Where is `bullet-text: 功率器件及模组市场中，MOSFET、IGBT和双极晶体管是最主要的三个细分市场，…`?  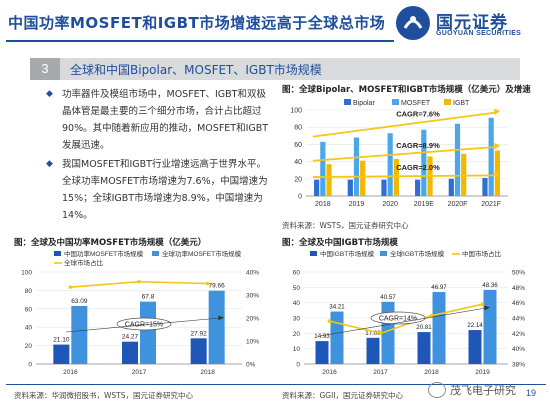 bullet-text: 功率器件及模组市场中，MOSFET、IGBT和双极晶体管是最主要的三个细分市场，… is located at coordinates (165, 120).